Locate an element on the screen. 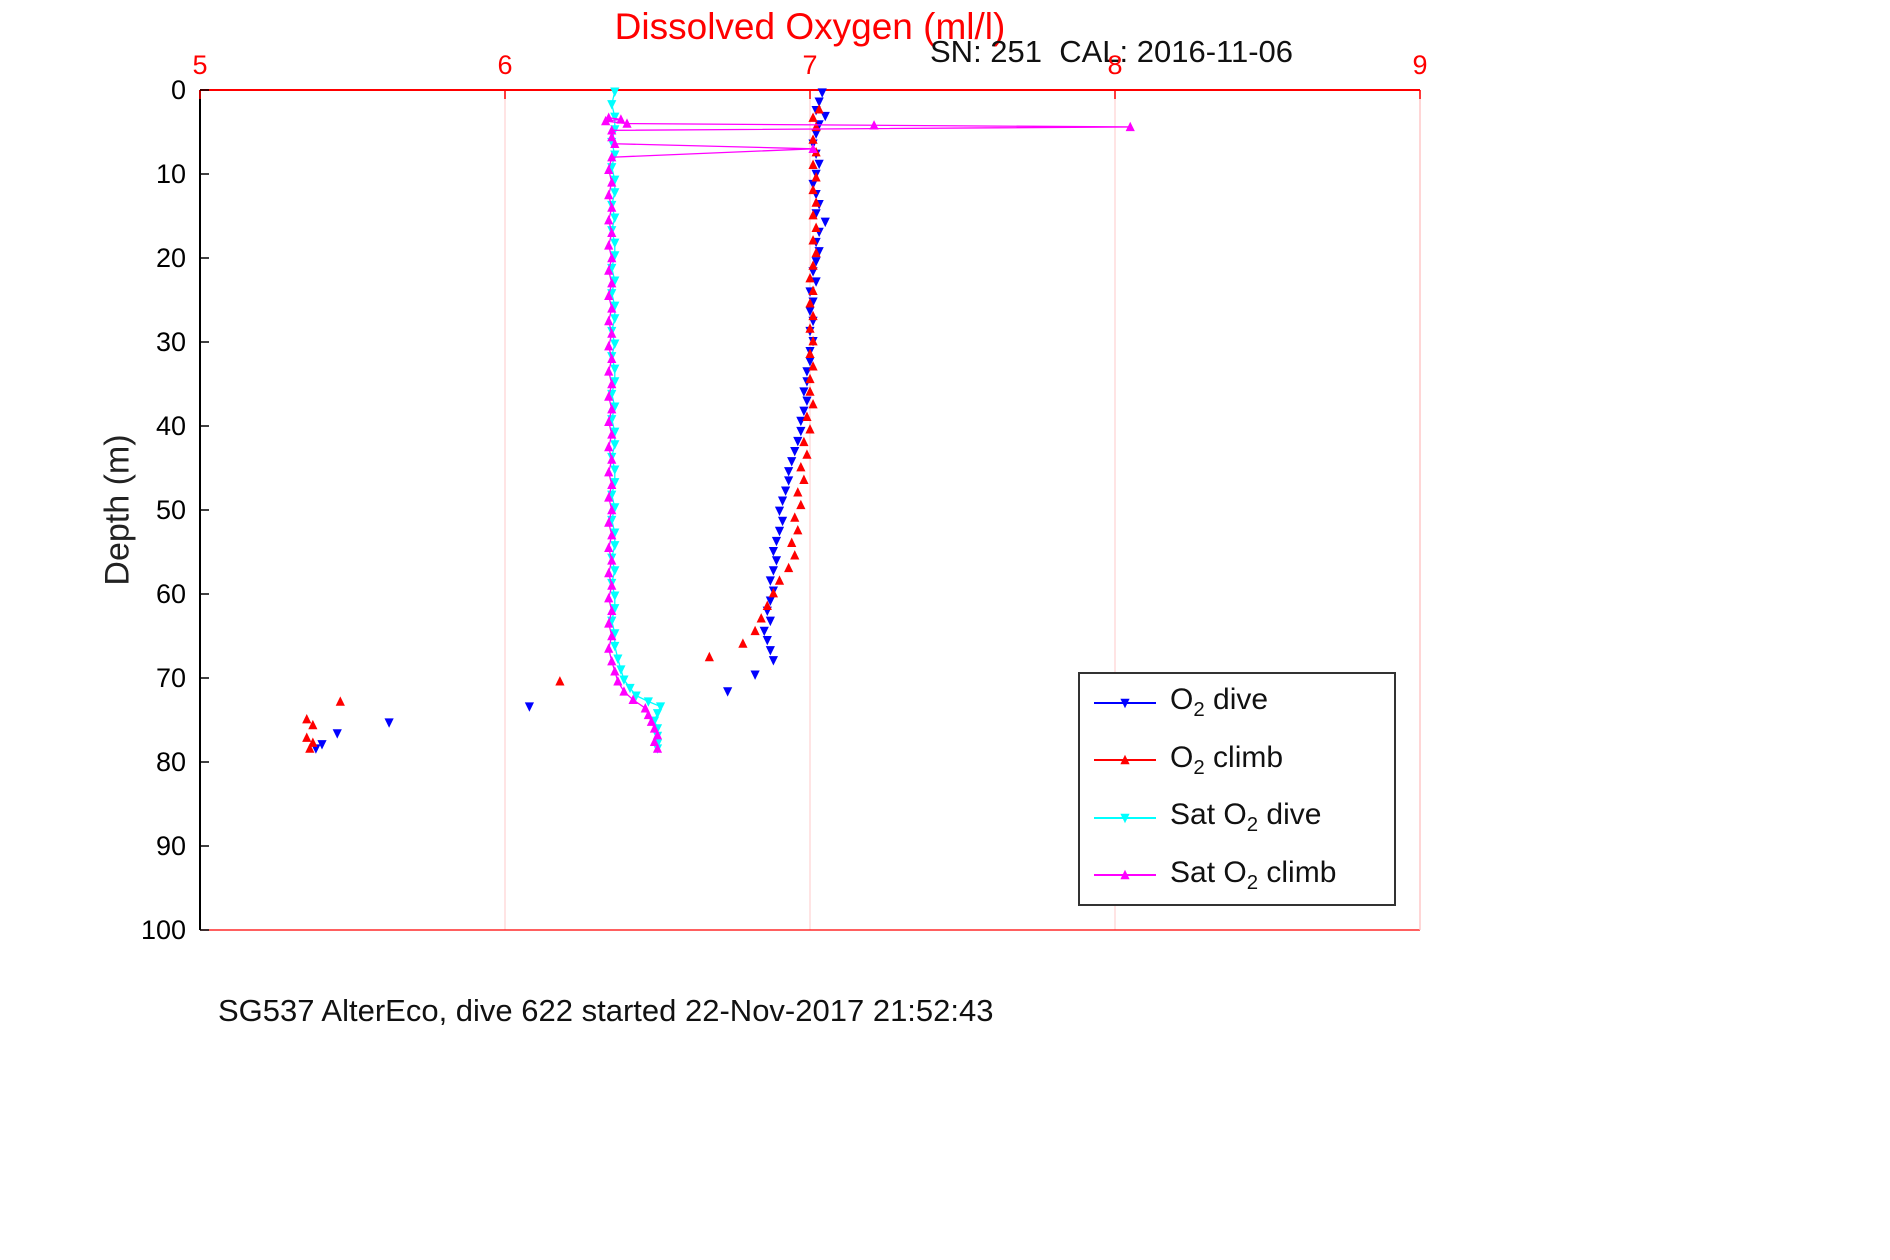  x-tick-label: 6 is located at coordinates (504, 65).